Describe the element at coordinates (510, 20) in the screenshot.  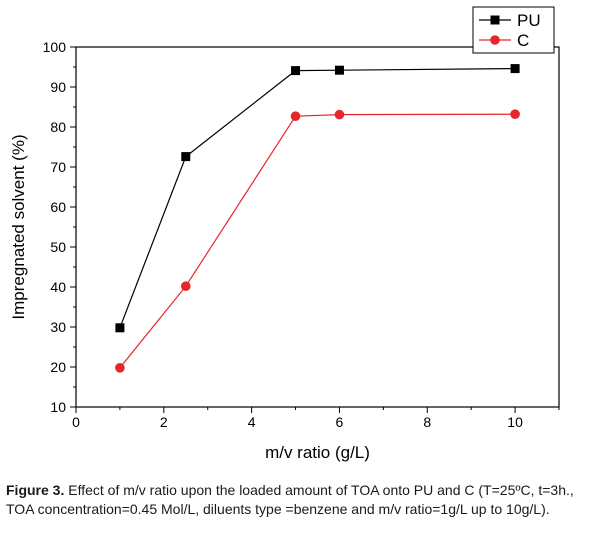
I see `legend-item-pu: PU` at that location.